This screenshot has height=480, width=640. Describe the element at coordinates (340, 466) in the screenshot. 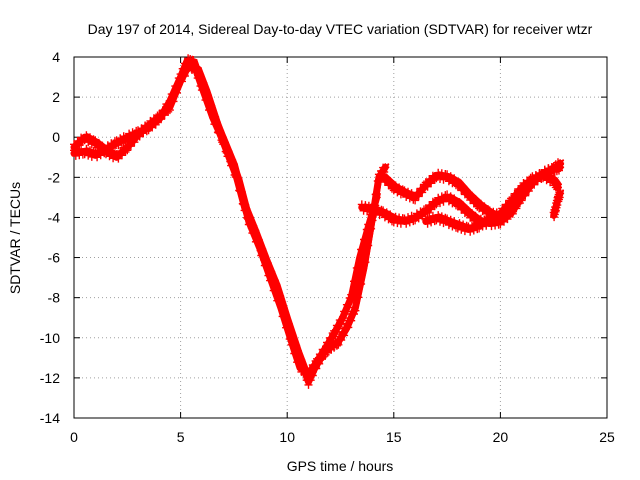

I see `x-axis-label: GPS time / hours` at that location.